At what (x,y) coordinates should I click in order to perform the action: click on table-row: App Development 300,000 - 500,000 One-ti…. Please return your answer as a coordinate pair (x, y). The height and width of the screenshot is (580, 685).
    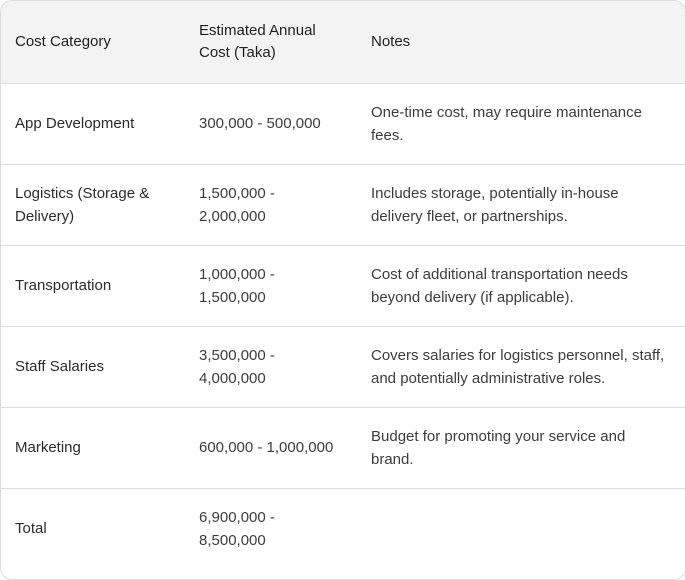
    Looking at the image, I should click on (343, 123).